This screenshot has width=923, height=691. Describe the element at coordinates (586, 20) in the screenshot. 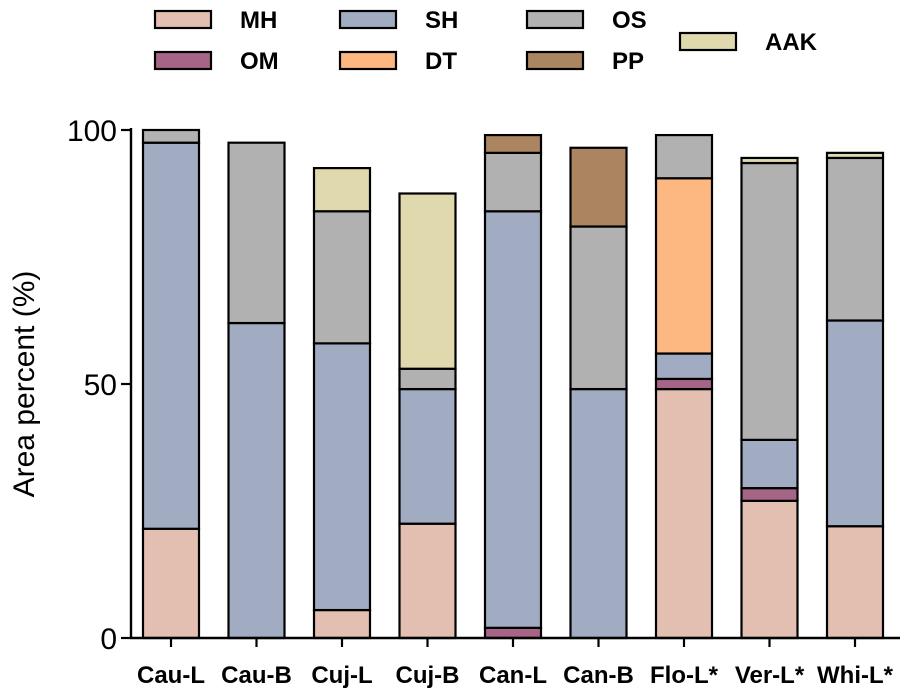

I see `legend-item-os: OS` at that location.